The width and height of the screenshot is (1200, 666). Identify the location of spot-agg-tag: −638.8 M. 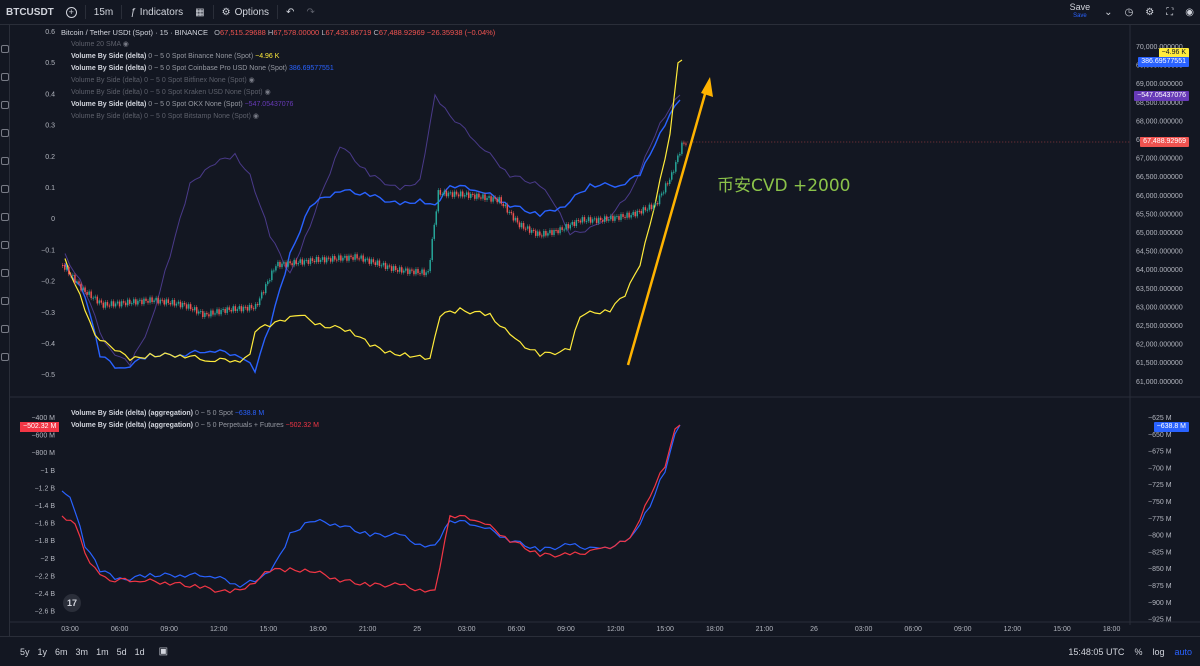
(1171, 427).